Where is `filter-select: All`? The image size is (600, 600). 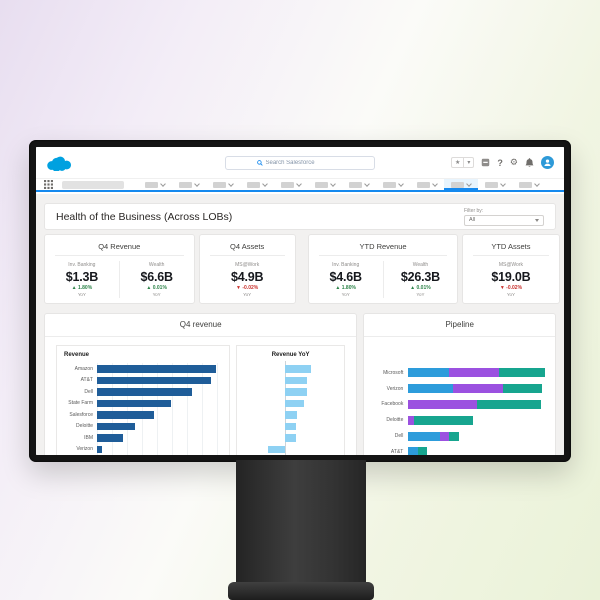
filter-select: All is located at coordinates (504, 220).